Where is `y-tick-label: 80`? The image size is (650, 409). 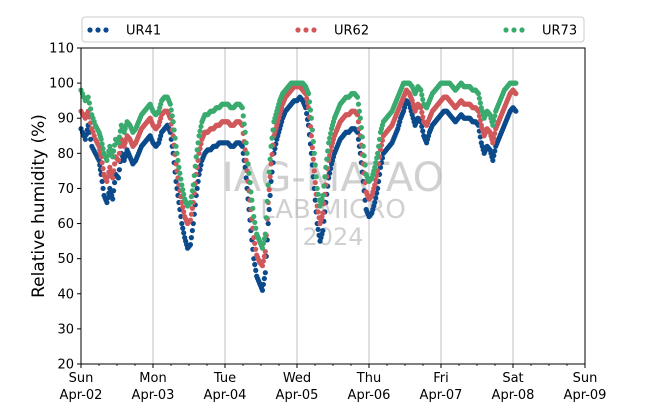 y-tick-label: 80 is located at coordinates (65, 154).